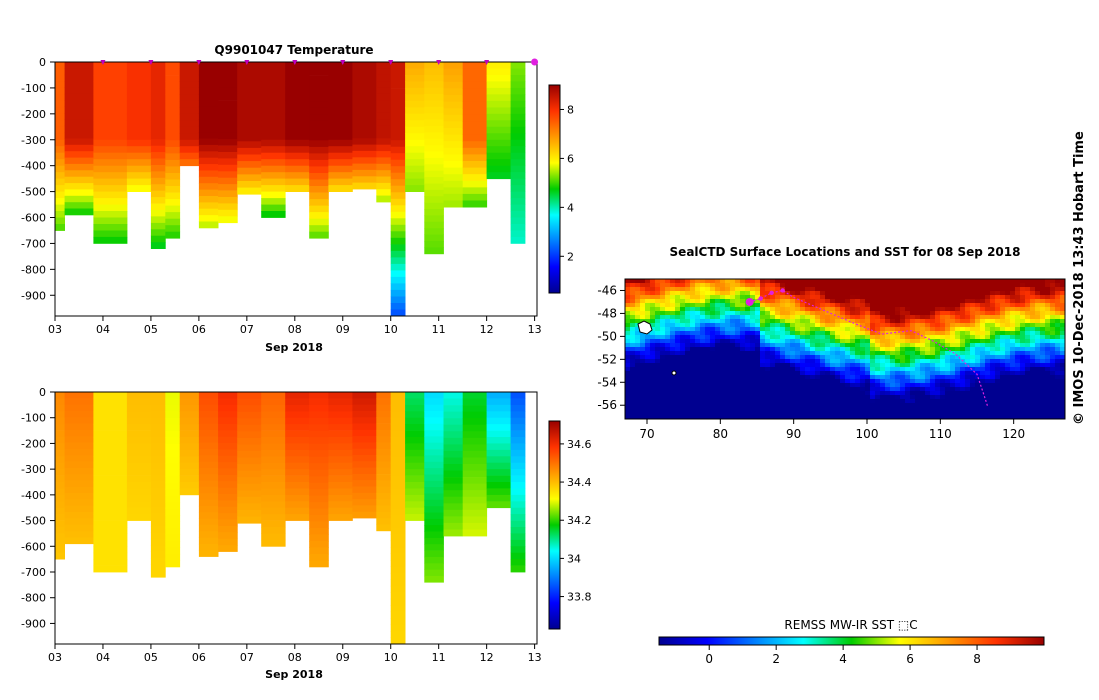 This screenshot has height=700, width=1099. I want to click on y-tick-label: -600, so click(33, 546).